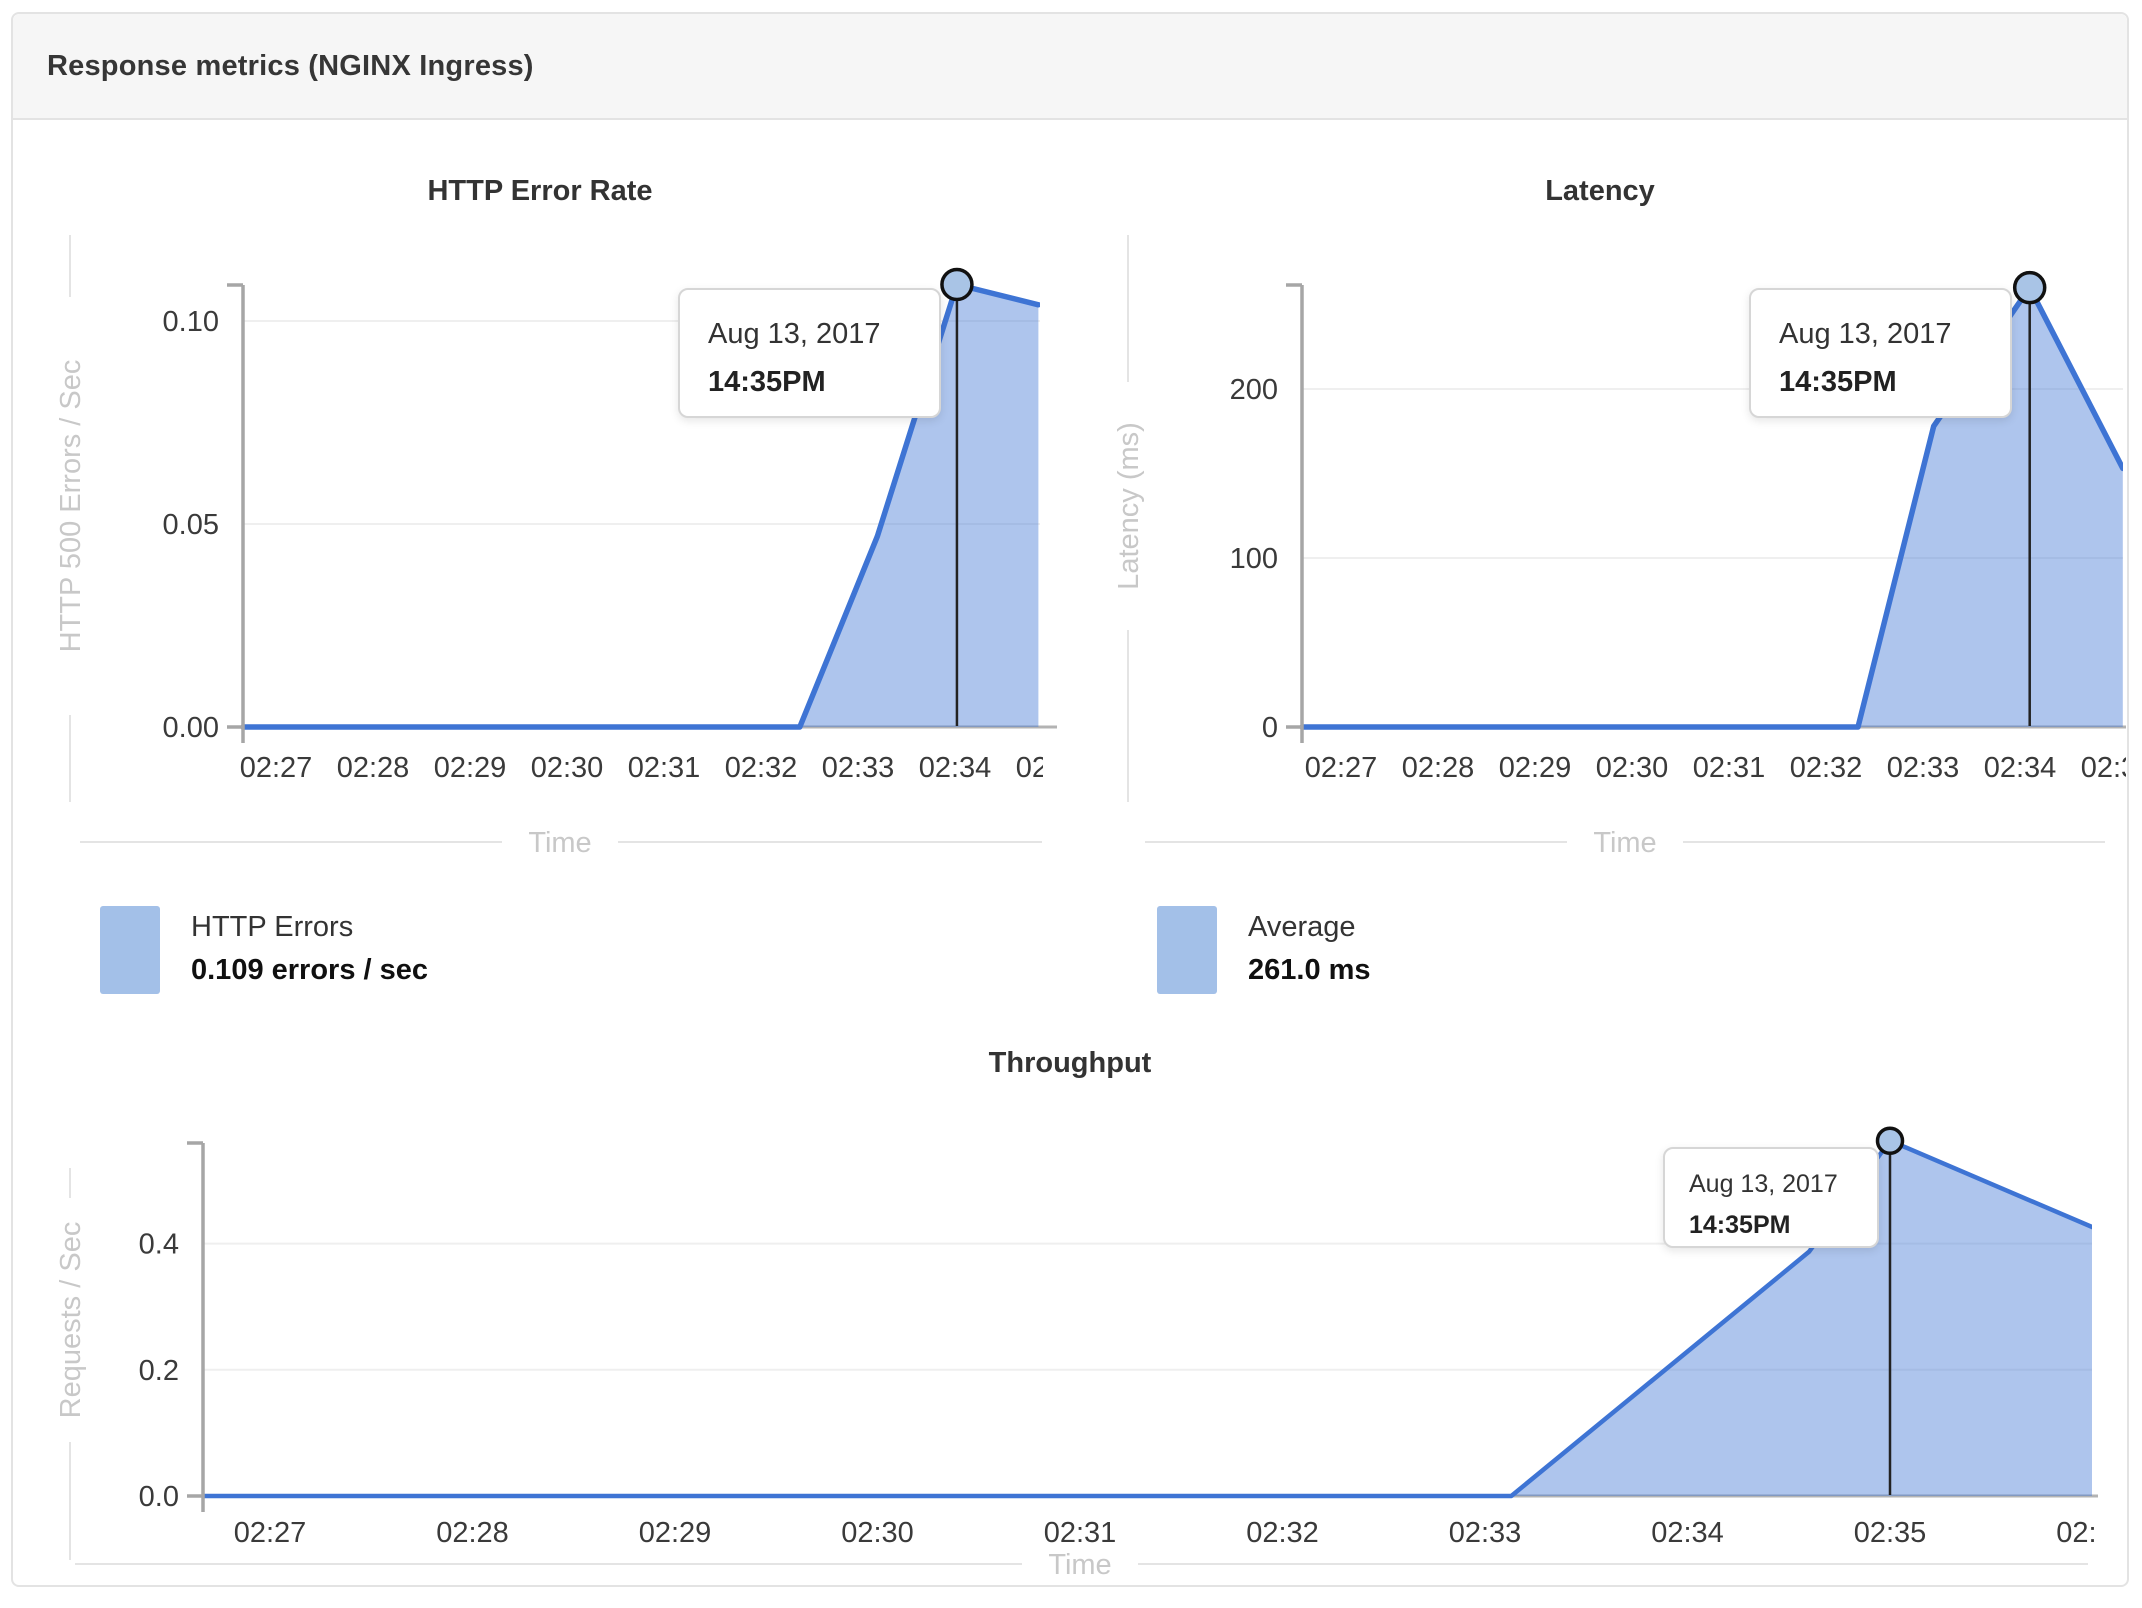 This screenshot has width=2142, height=1608. Describe the element at coordinates (1070, 67) in the screenshot. I see `card-header: Response metrics (NGINX Ingress)` at that location.